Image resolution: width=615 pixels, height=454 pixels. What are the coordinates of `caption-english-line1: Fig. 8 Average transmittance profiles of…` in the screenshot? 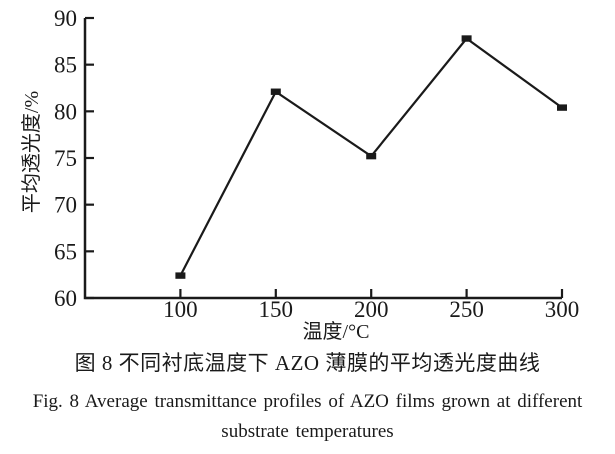 It's located at (307, 401).